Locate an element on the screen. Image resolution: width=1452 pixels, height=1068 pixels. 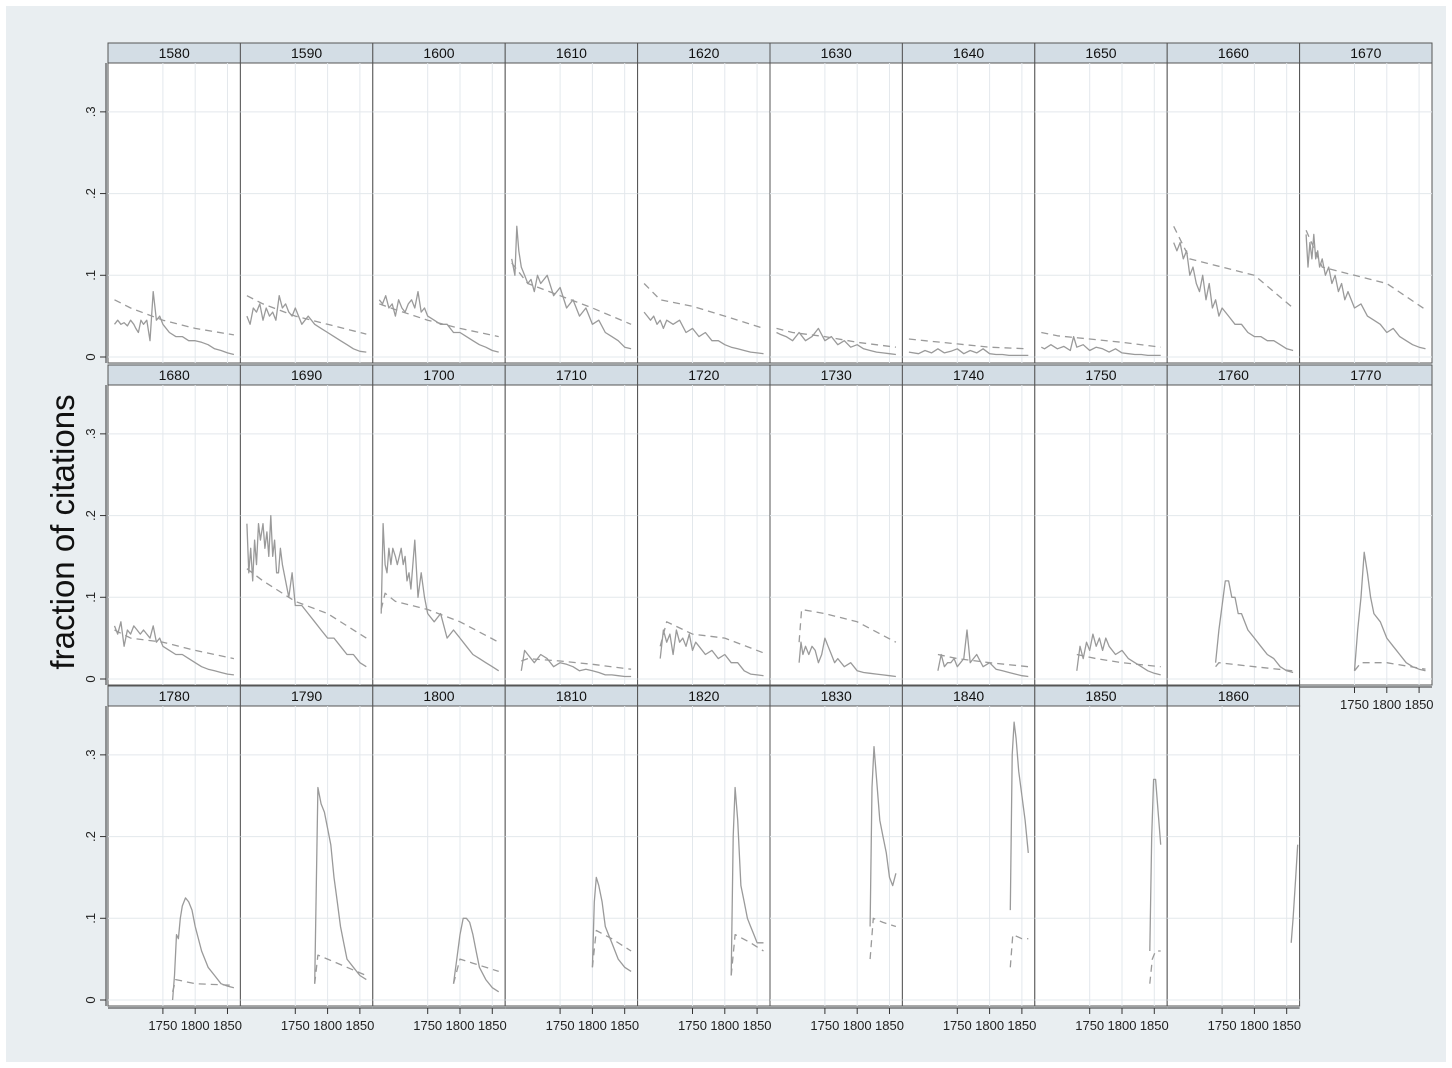
facet-label: 1660 is located at coordinates (1233, 53).